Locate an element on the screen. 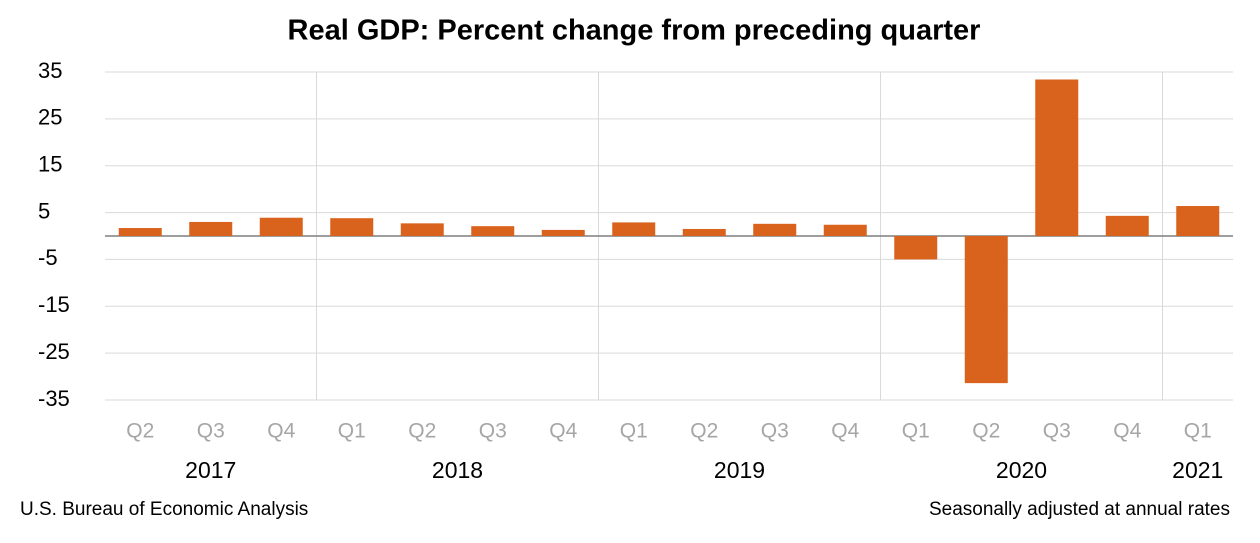 This screenshot has height=543, width=1260. year-label: 2019 is located at coordinates (739, 470).